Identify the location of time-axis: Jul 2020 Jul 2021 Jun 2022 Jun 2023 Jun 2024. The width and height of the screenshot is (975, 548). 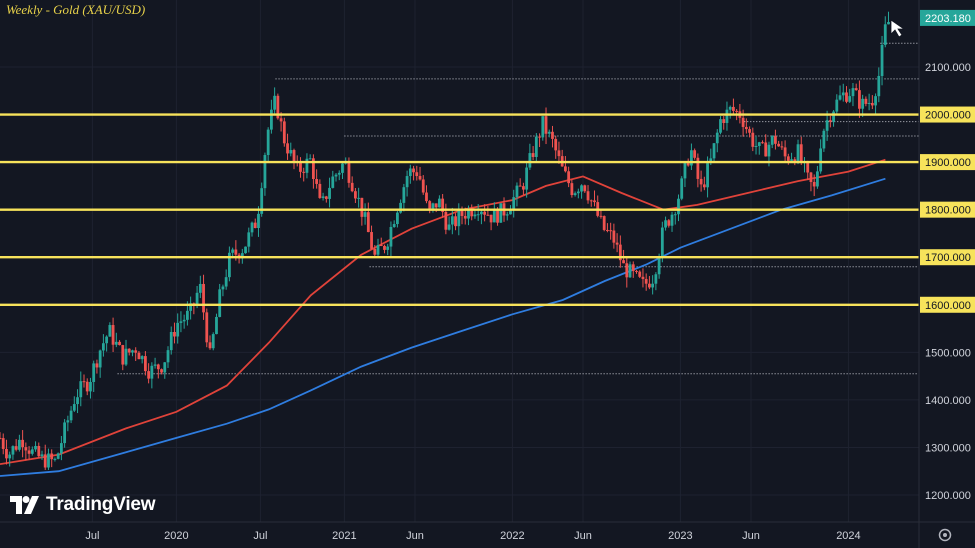
(472, 536).